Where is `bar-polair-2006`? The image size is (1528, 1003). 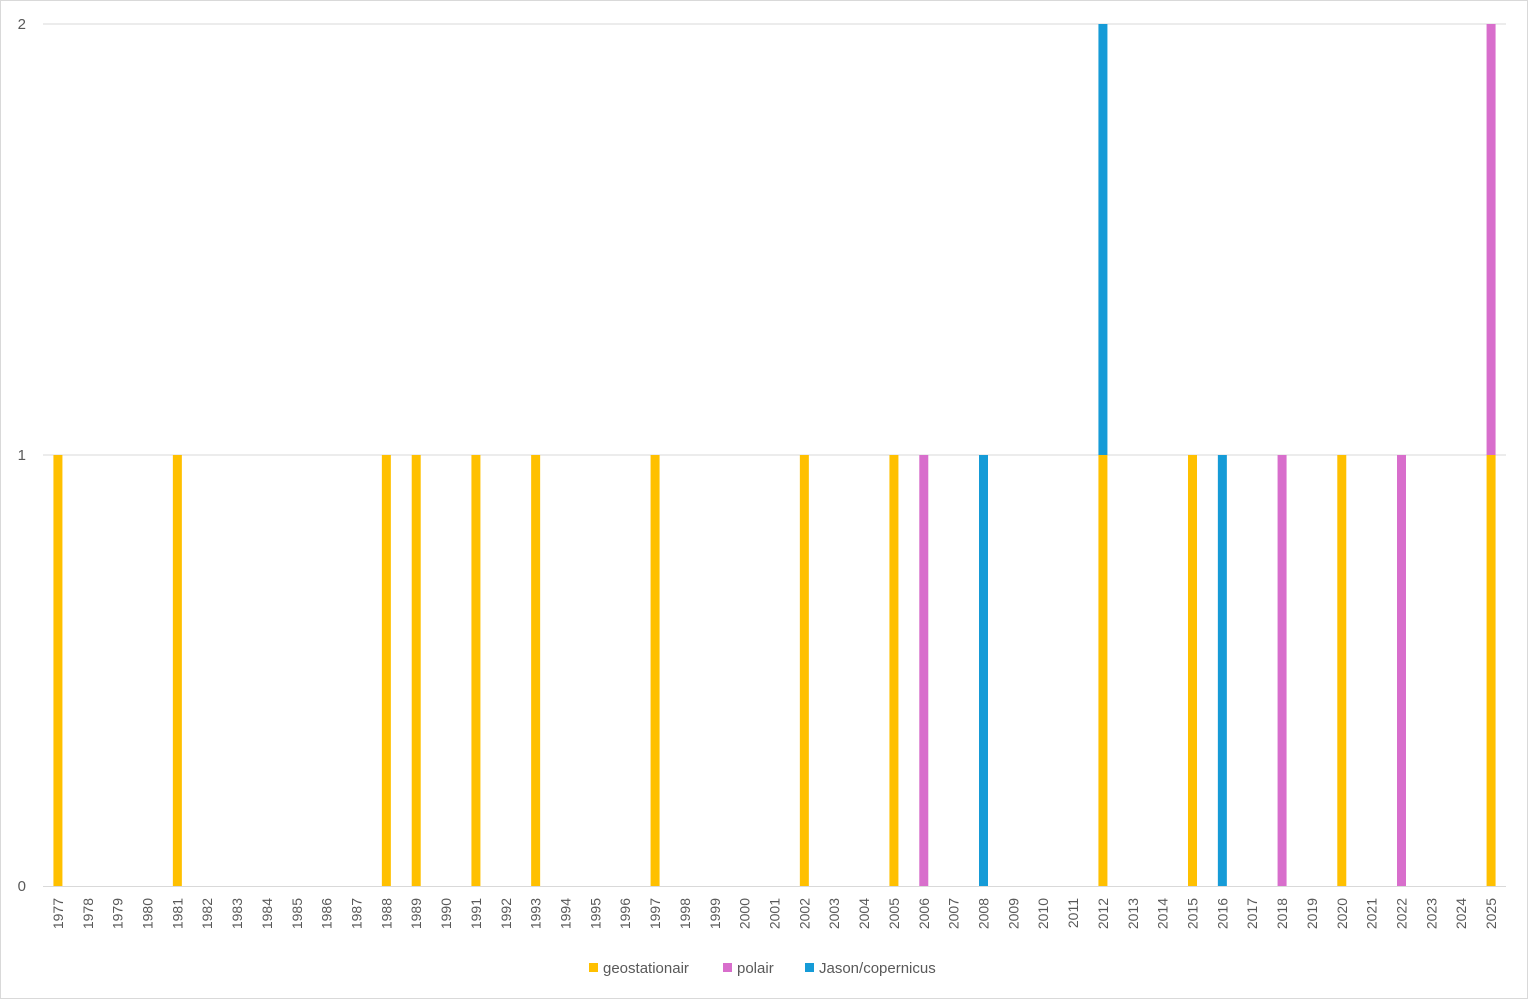
bar-polair-2006 is located at coordinates (924, 670).